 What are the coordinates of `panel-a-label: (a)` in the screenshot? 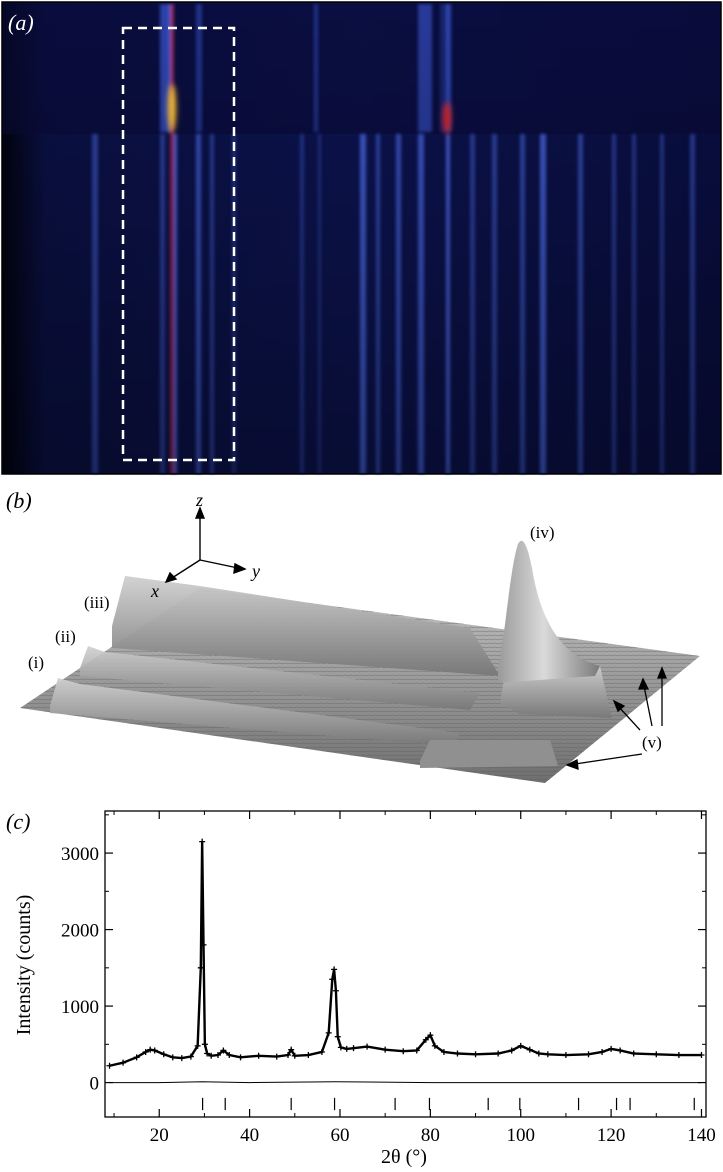 It's located at (21, 22).